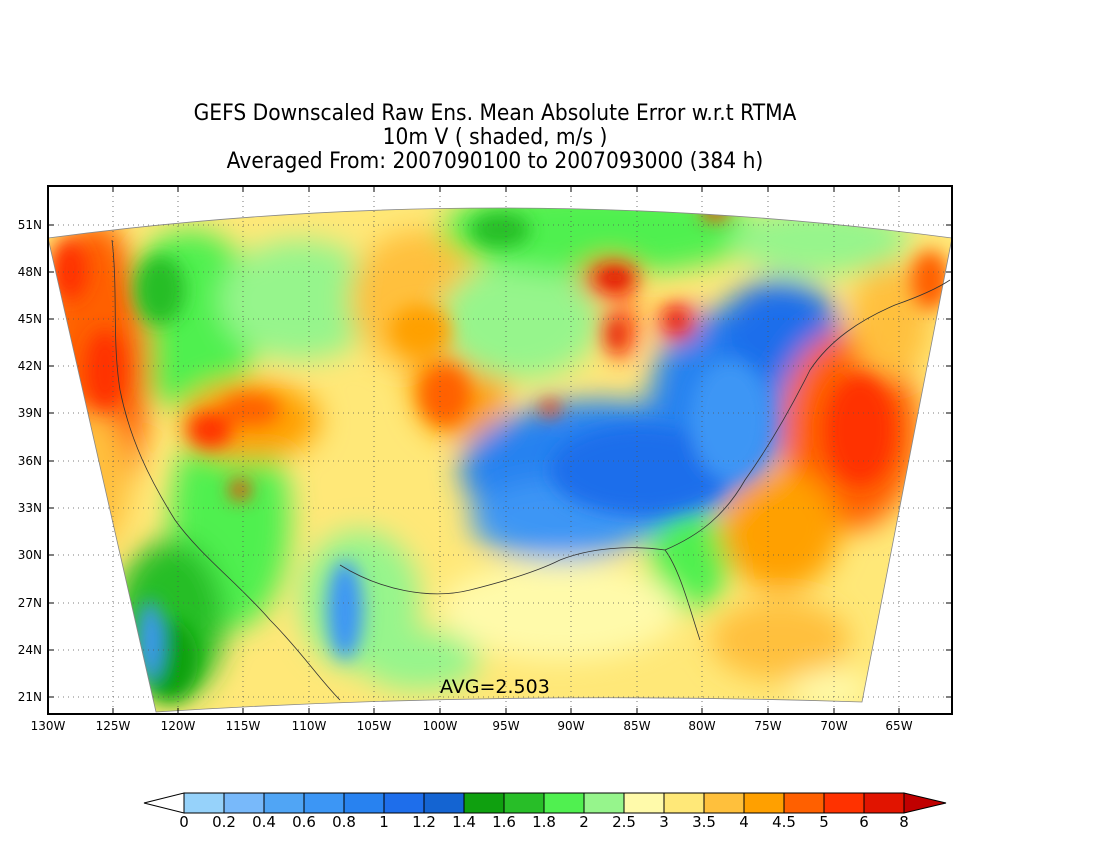 The height and width of the screenshot is (850, 1100). I want to click on colorbar, so click(545, 803).